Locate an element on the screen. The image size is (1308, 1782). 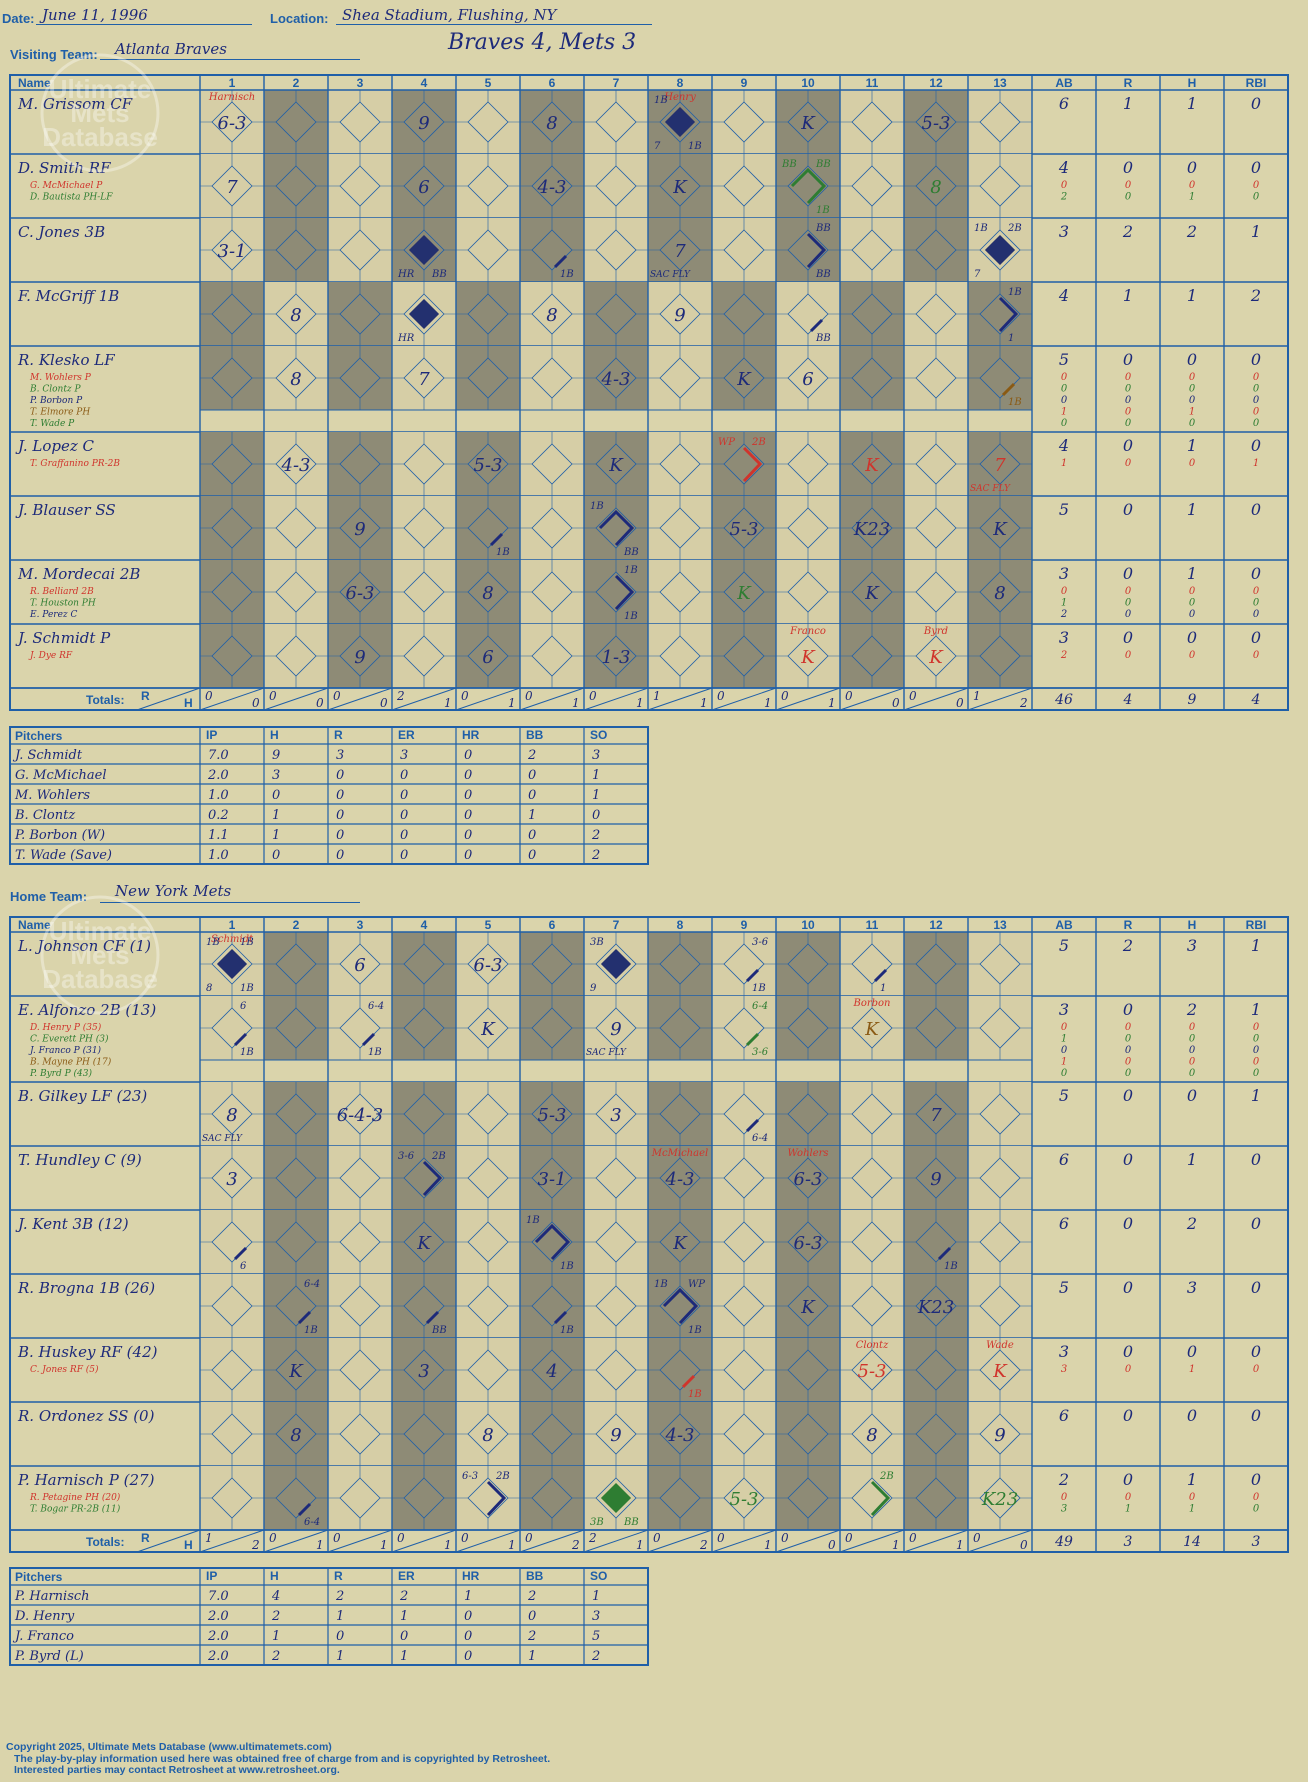
inning-header: 13 is located at coordinates (1000, 925).